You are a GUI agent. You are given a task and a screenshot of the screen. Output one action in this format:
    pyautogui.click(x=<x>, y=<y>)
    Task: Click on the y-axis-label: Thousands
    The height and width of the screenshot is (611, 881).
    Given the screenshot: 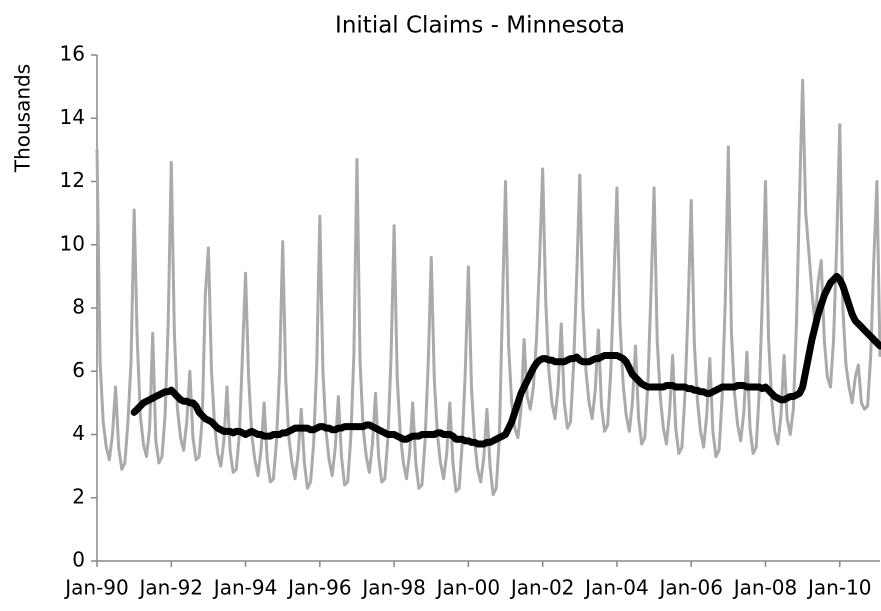 What is the action you would take?
    pyautogui.click(x=23, y=118)
    